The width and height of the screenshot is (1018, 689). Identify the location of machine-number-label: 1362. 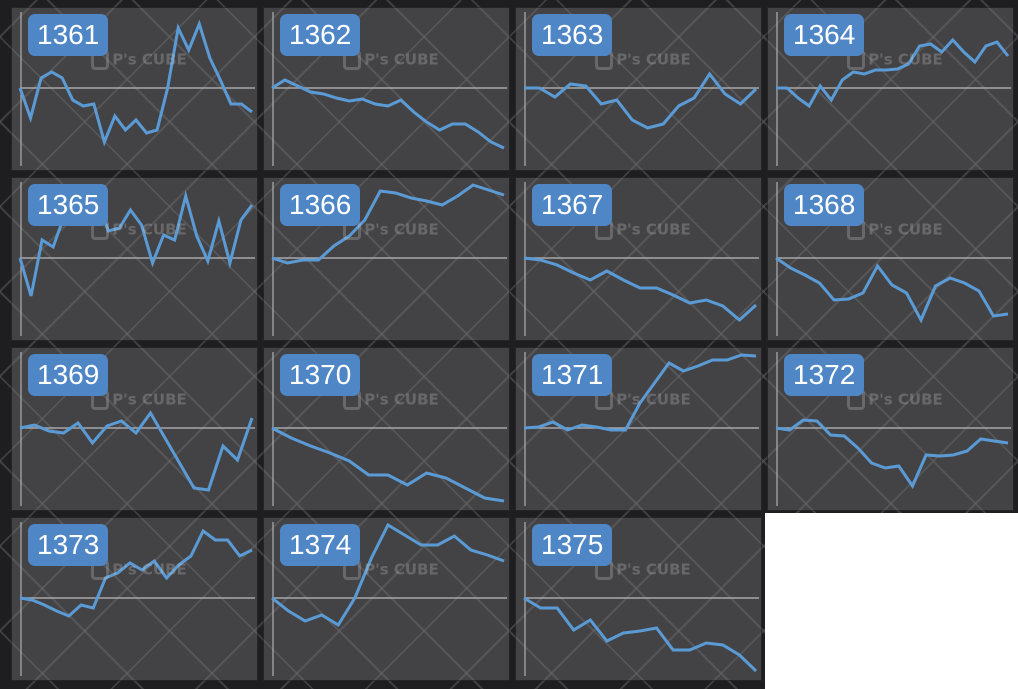
(320, 35).